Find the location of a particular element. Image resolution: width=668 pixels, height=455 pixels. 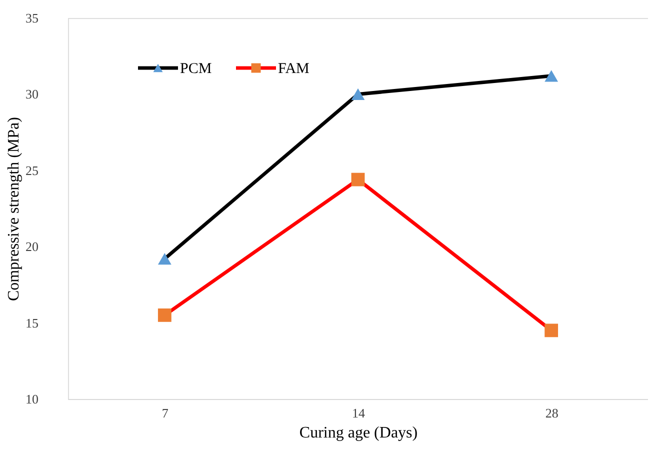

x-tick-label: 14 is located at coordinates (359, 413).